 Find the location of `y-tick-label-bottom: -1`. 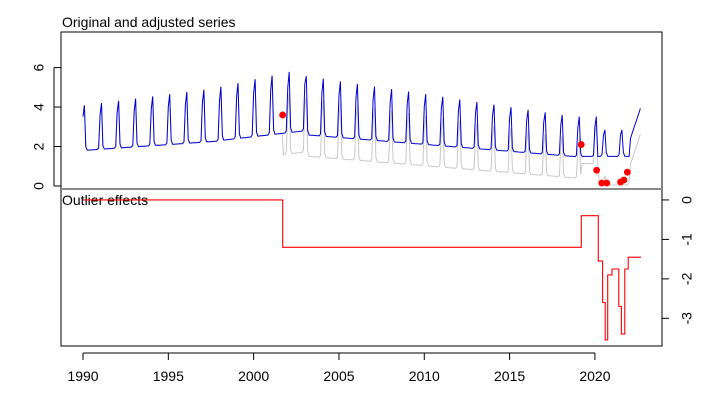

y-tick-label-bottom: -1 is located at coordinates (687, 239).